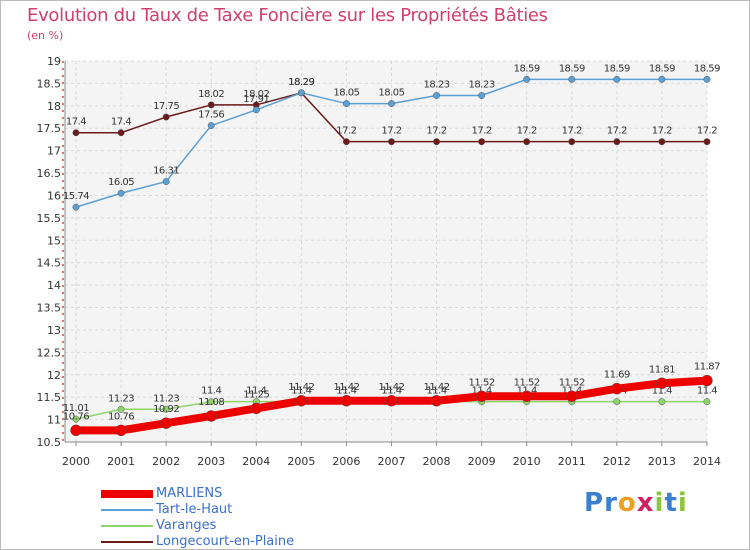 The width and height of the screenshot is (750, 550). I want to click on logo-letter: t, so click(671, 503).